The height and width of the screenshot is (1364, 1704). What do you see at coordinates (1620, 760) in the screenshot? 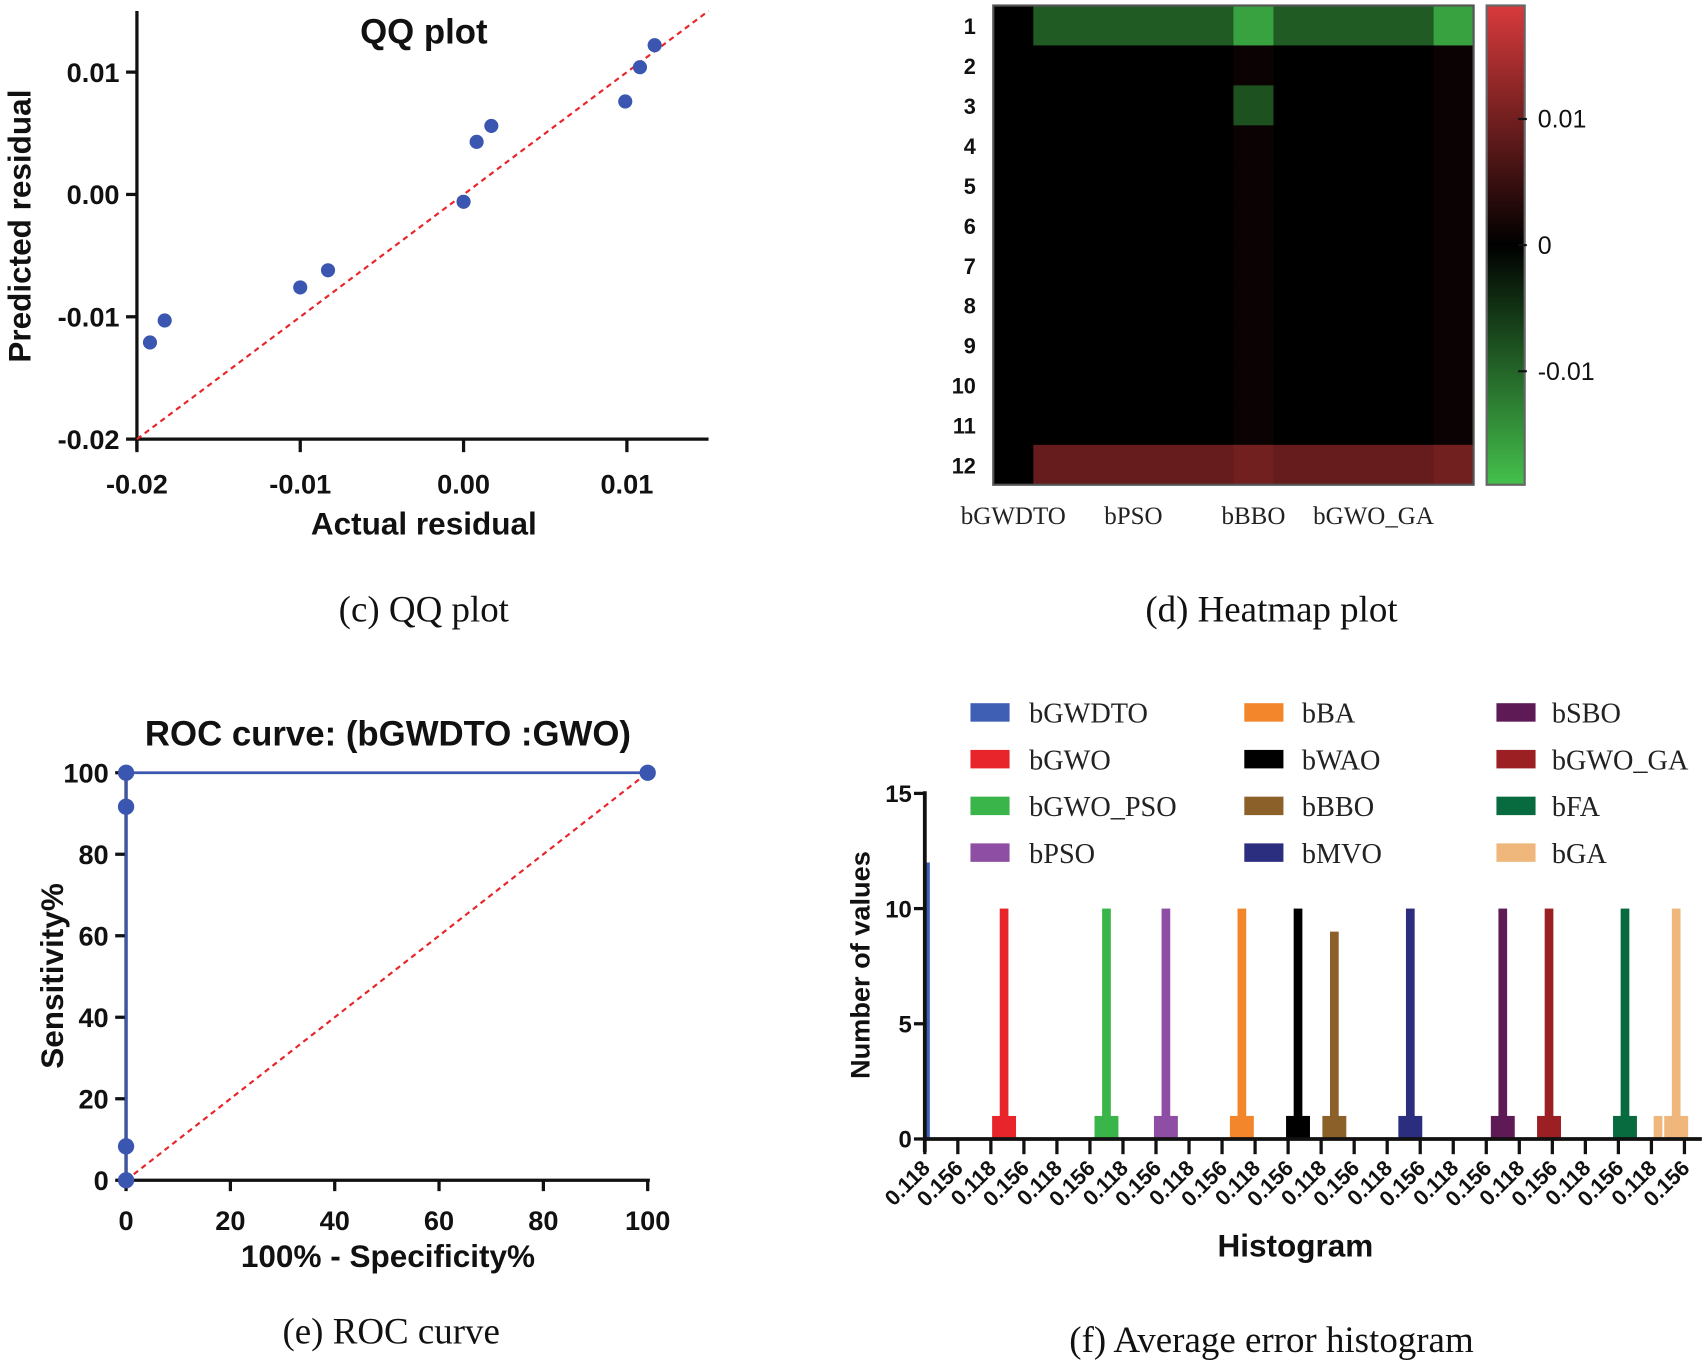
I see `legend-label: bGWO_GA` at bounding box center [1620, 760].